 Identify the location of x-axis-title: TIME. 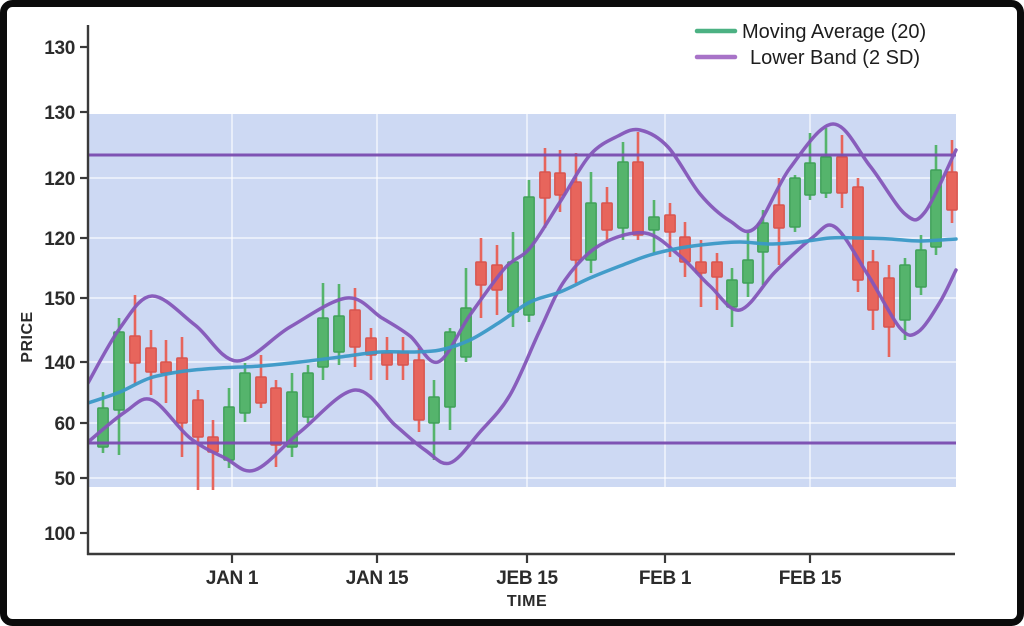
(527, 601).